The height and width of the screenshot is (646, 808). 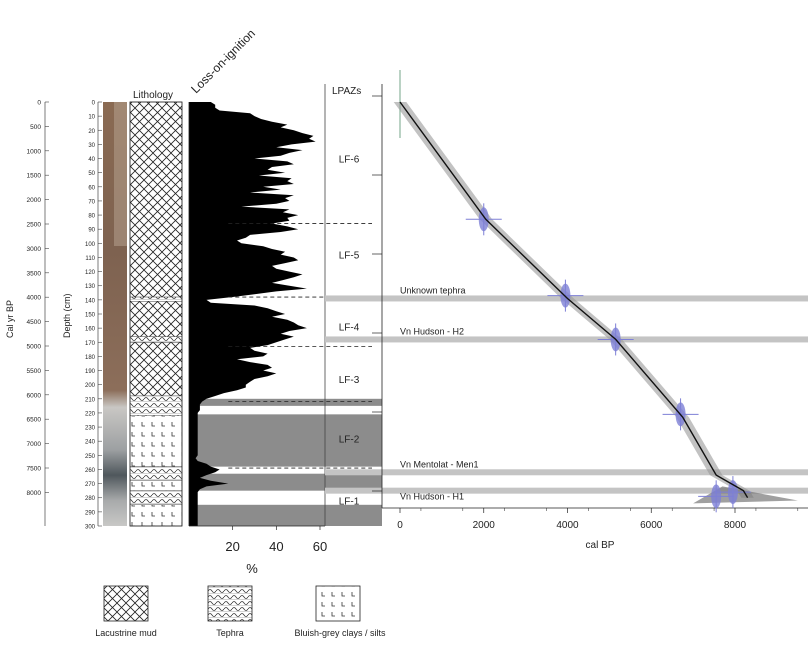 I want to click on lithology-label: Lithology, so click(x=153, y=95).